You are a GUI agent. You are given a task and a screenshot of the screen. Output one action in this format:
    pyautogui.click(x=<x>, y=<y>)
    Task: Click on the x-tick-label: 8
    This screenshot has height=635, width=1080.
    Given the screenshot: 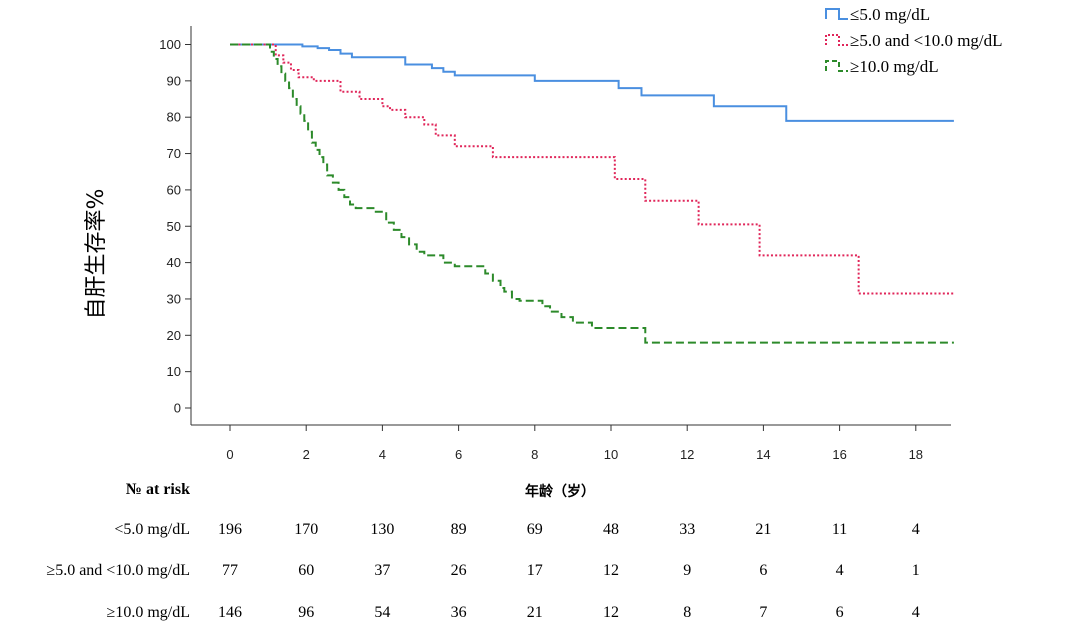 What is the action you would take?
    pyautogui.click(x=534, y=454)
    